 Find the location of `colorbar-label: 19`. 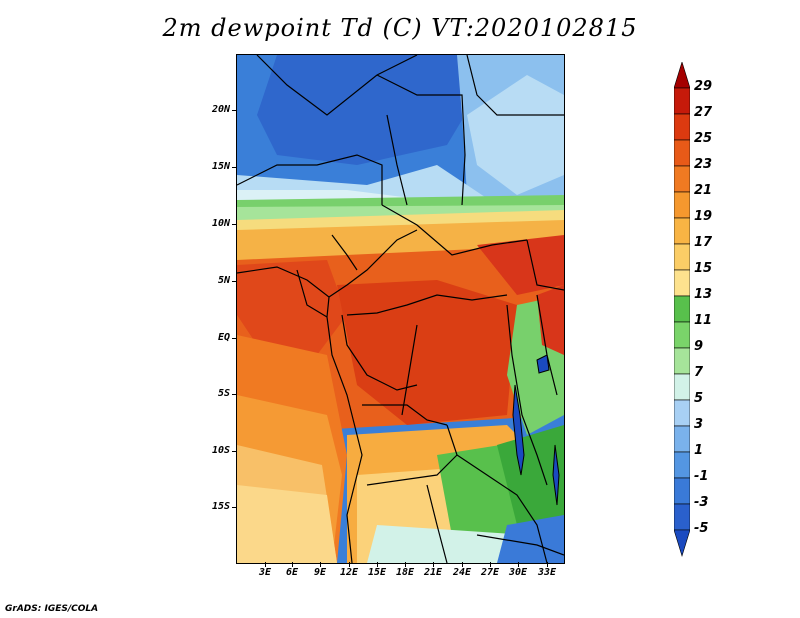

colorbar-label: 19 is located at coordinates (703, 216).